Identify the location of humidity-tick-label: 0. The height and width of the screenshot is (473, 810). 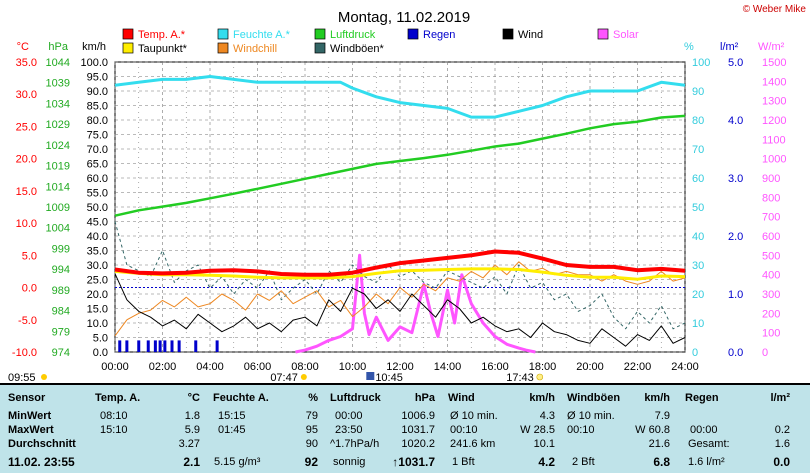
(695, 353).